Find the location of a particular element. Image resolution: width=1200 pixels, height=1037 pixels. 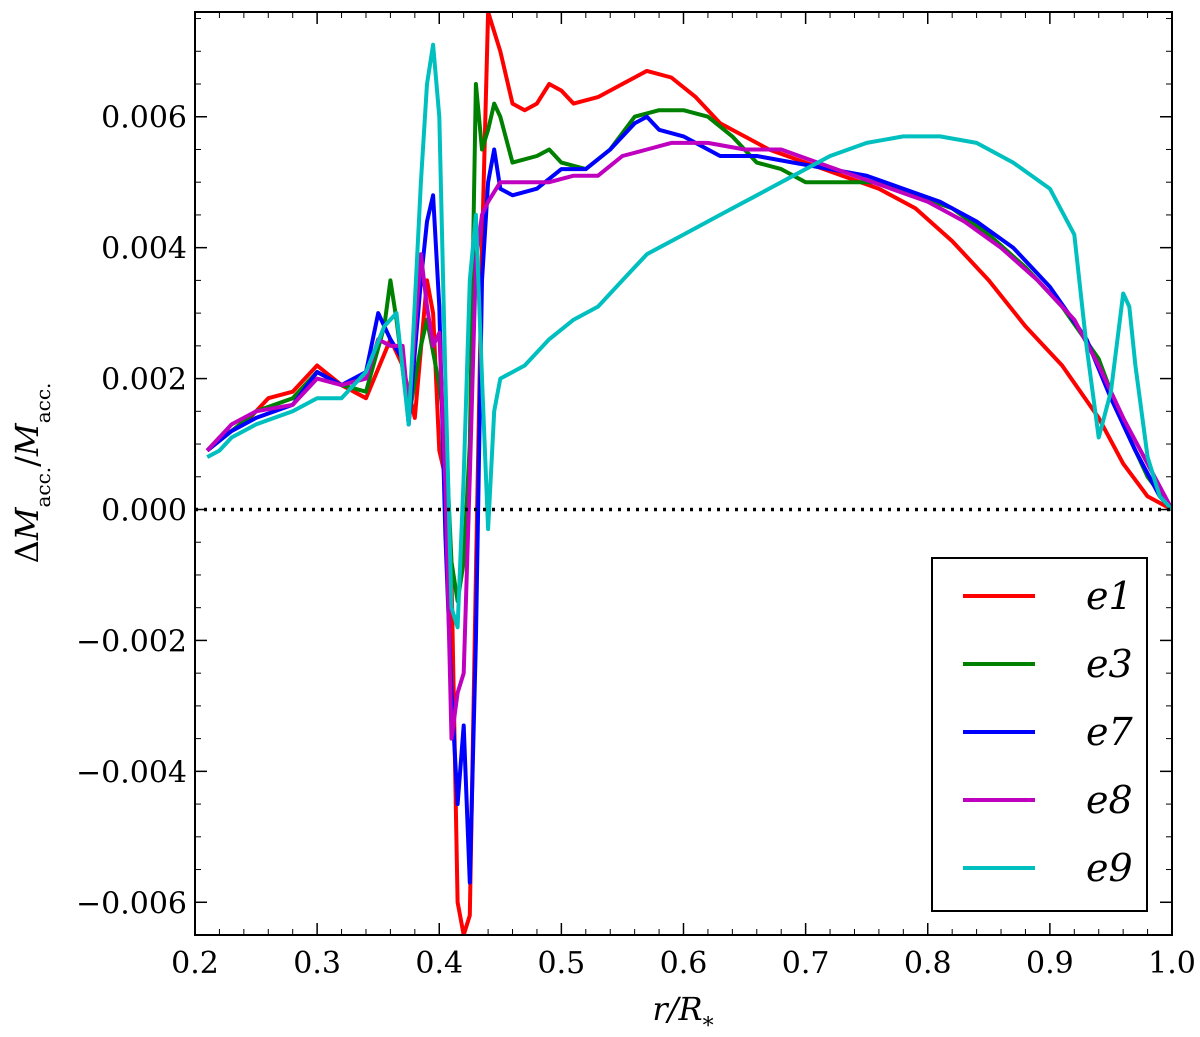

x-axis-label: r/R* is located at coordinates (682, 1013).